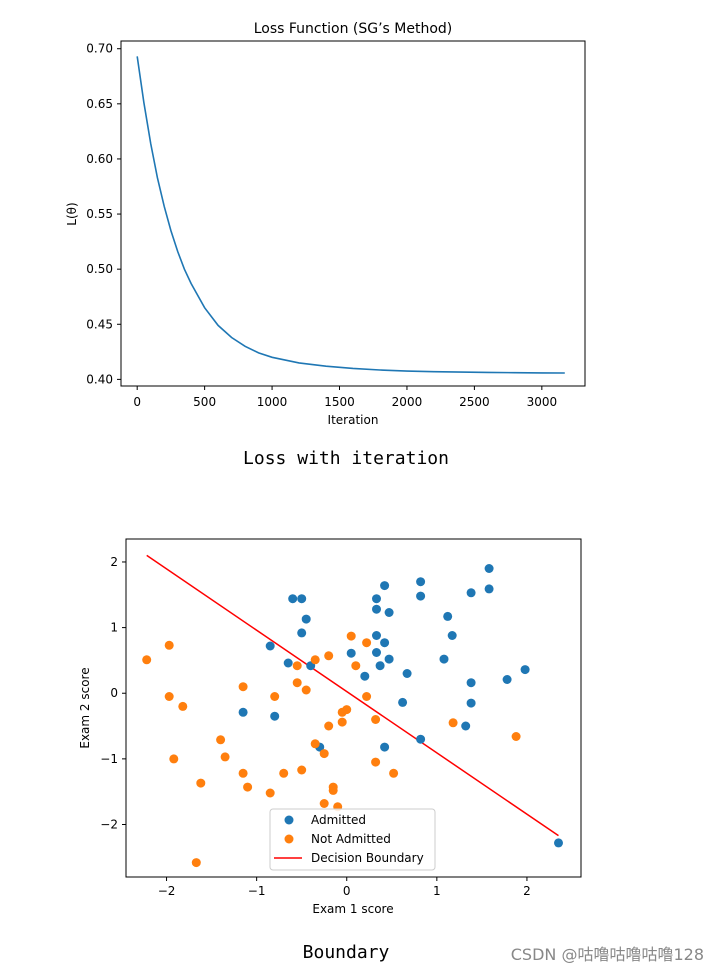 The image size is (718, 970). Describe the element at coordinates (407, 402) in the screenshot. I see `loss-x-tick-label: 2000` at that location.